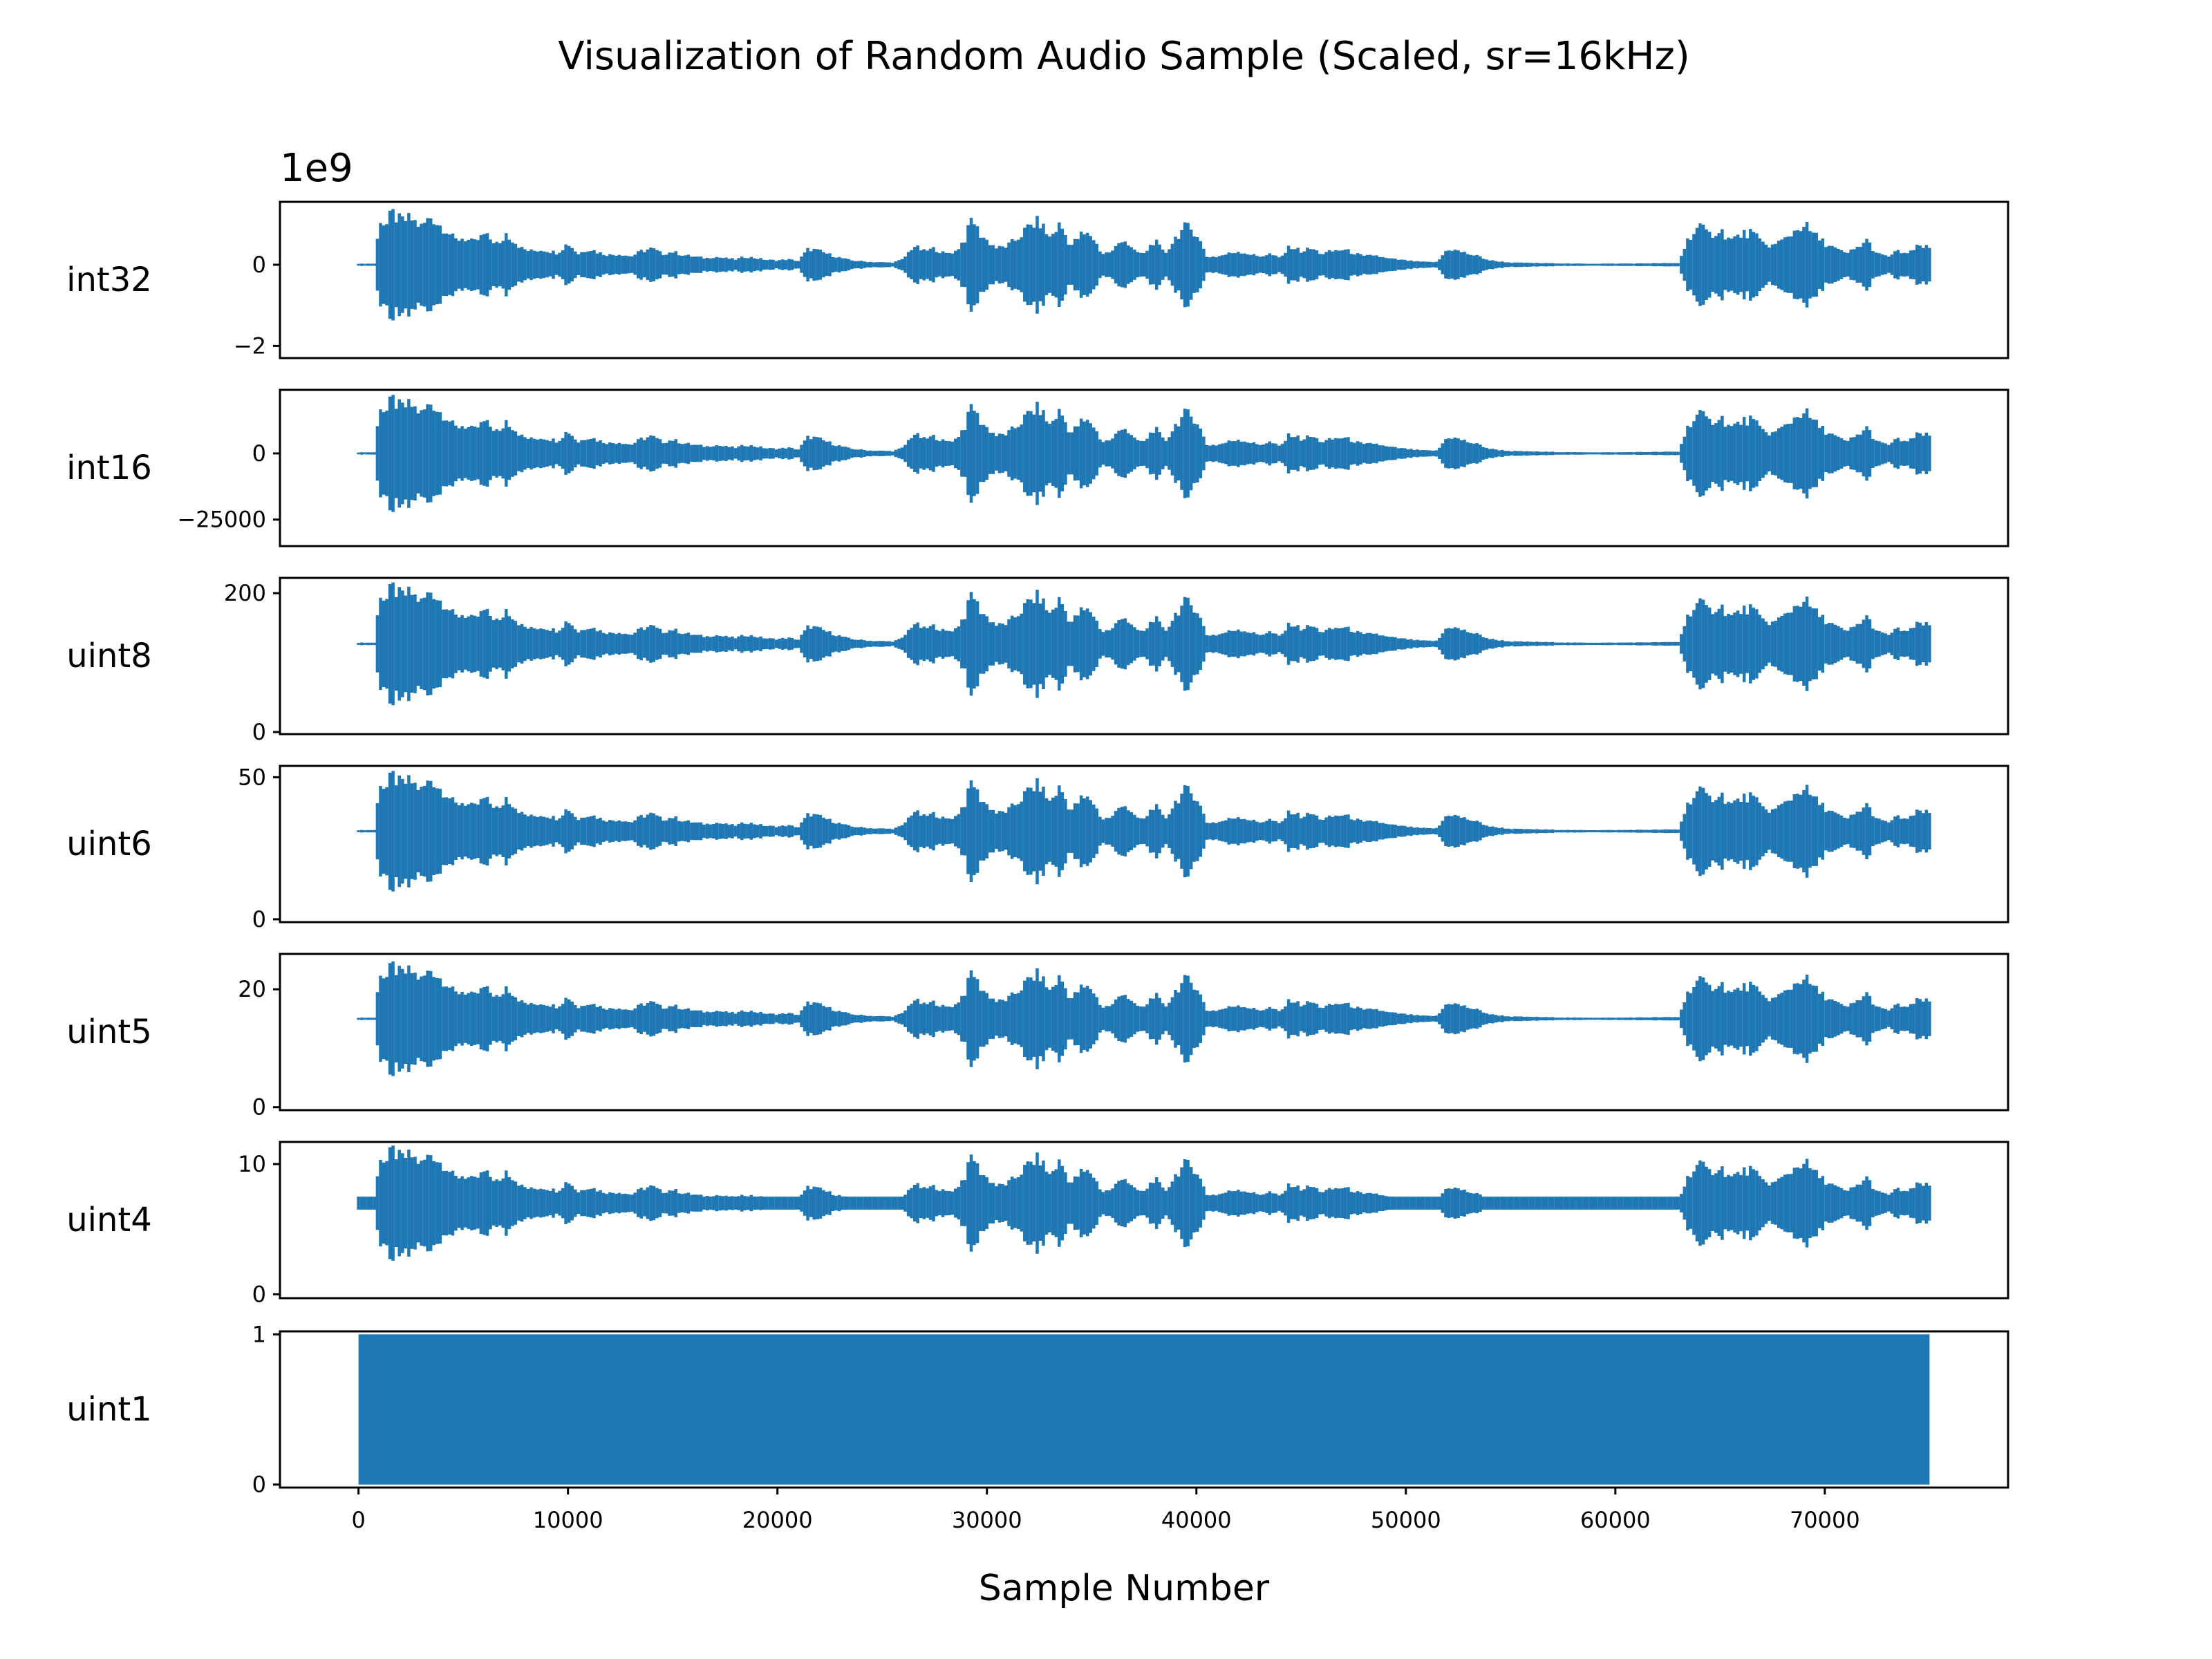 This screenshot has height=1659, width=2212. What do you see at coordinates (250, 345) in the screenshot?
I see `ytick-label-int32-1: −2` at bounding box center [250, 345].